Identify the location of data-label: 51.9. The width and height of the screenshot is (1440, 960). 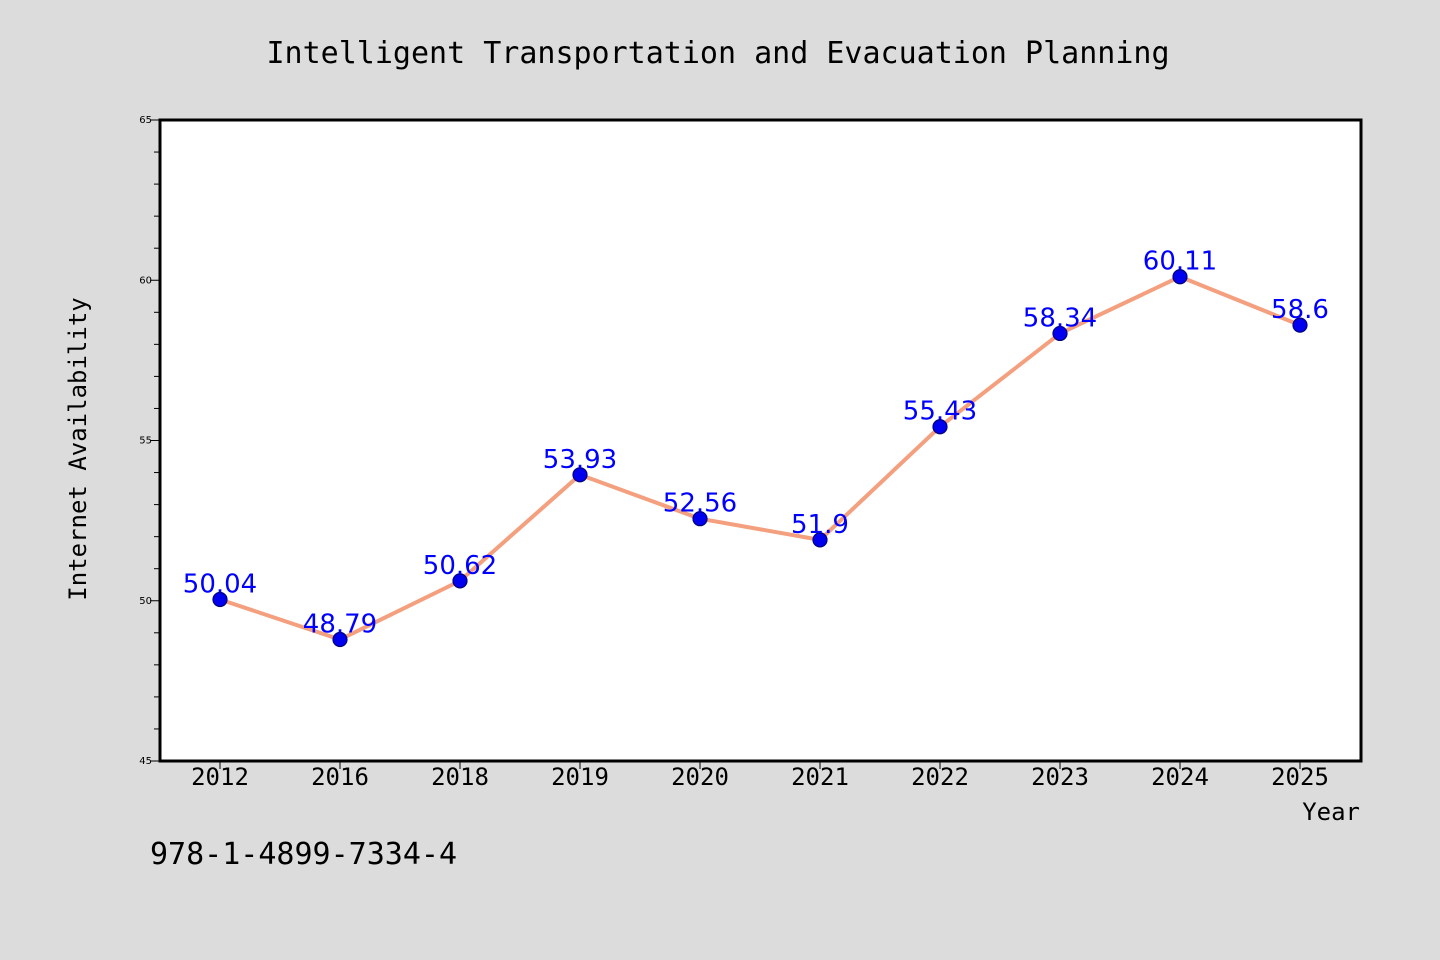
(820, 525).